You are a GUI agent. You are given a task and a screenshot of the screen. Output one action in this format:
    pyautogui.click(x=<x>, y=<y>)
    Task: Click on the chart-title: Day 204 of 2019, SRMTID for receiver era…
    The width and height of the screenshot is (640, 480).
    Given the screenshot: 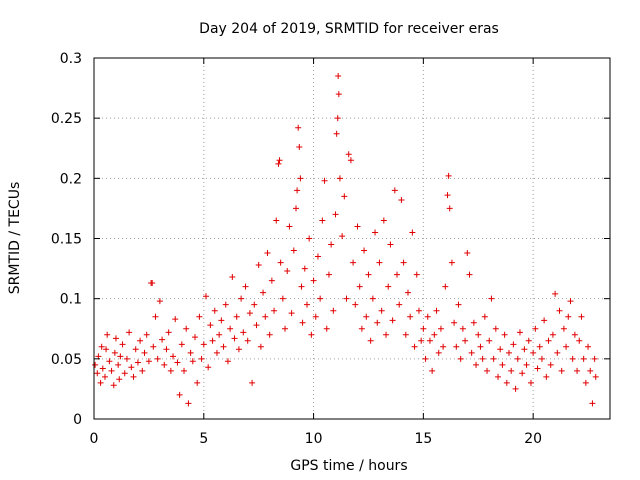 What is the action you would take?
    pyautogui.click(x=349, y=29)
    